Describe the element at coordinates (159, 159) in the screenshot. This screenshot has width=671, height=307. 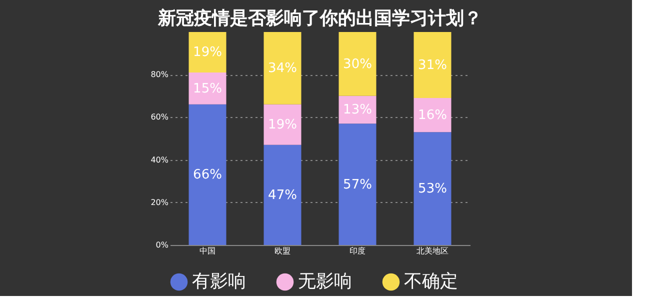
I see `y-tick-label: 40%` at that location.